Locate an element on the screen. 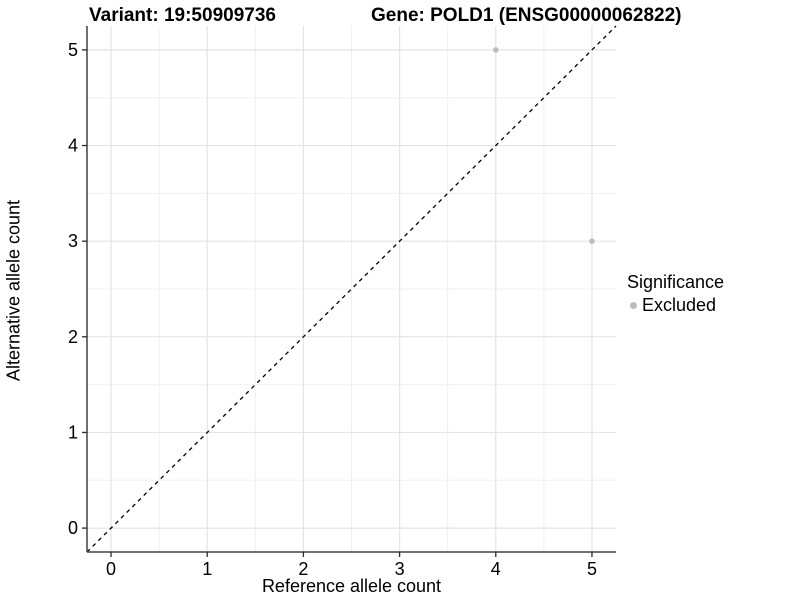  y-tick-label: 2 is located at coordinates (73, 337).